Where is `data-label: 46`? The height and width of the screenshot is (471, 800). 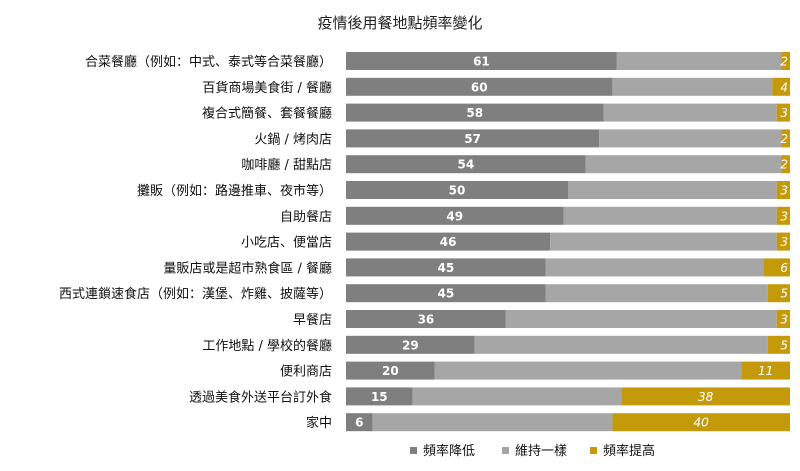
data-label: 46 is located at coordinates (448, 242).